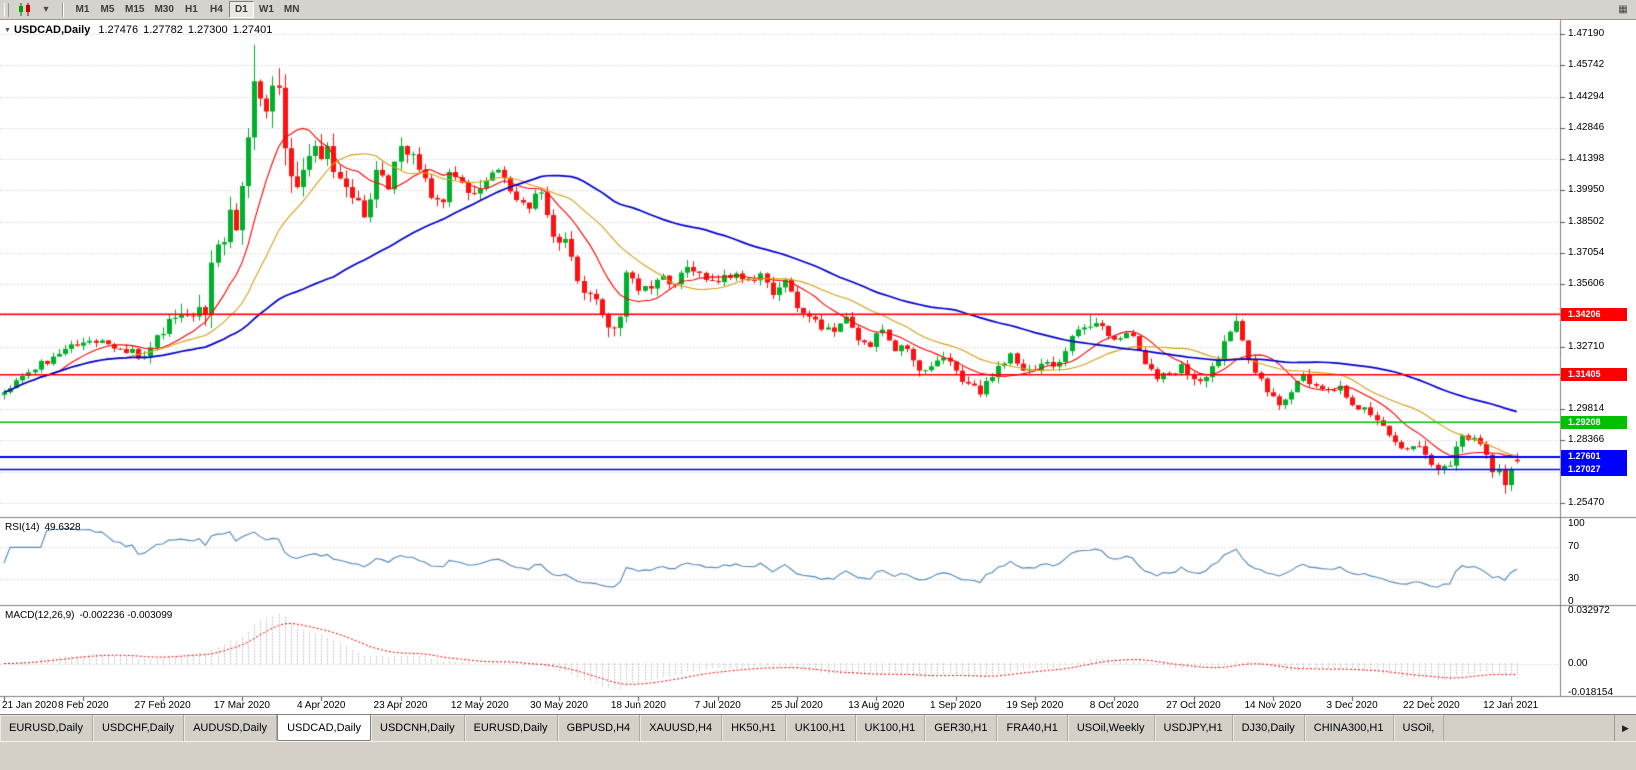 The height and width of the screenshot is (770, 1636). I want to click on date-label: 12 May 2020, so click(479, 705).